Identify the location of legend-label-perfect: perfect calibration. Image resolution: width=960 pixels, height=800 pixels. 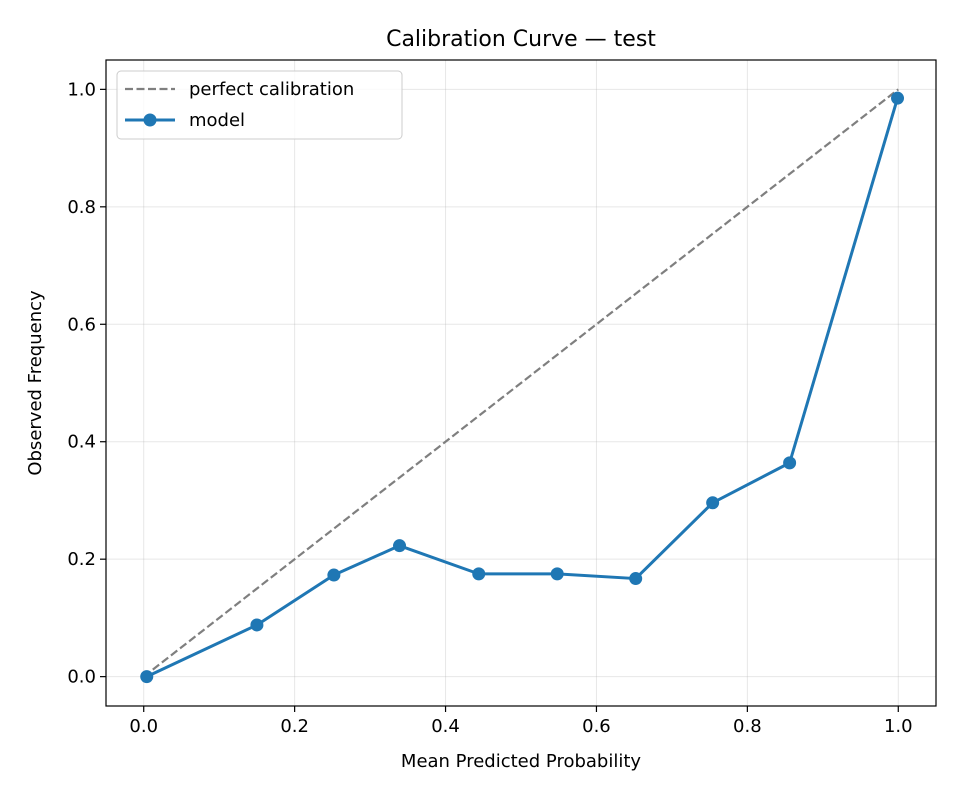
(271, 89).